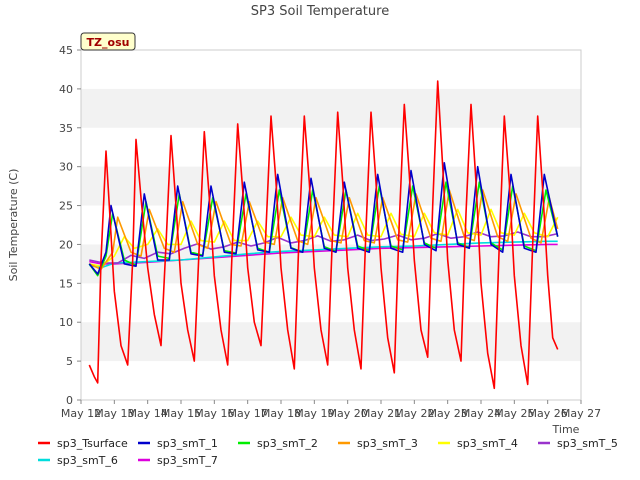 This screenshot has height=480, width=640. What do you see at coordinates (92, 443) in the screenshot?
I see `legend-label: sp3_Tsurface` at bounding box center [92, 443].